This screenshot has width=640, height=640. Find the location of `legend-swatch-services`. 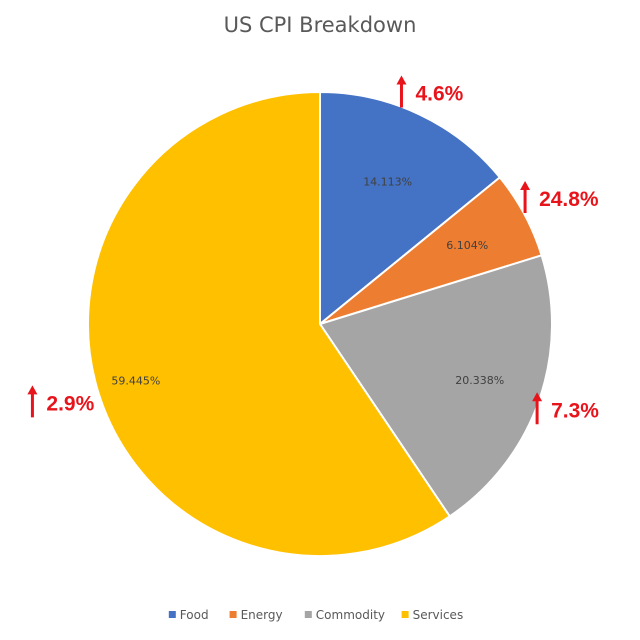

legend-swatch-services is located at coordinates (405, 614).